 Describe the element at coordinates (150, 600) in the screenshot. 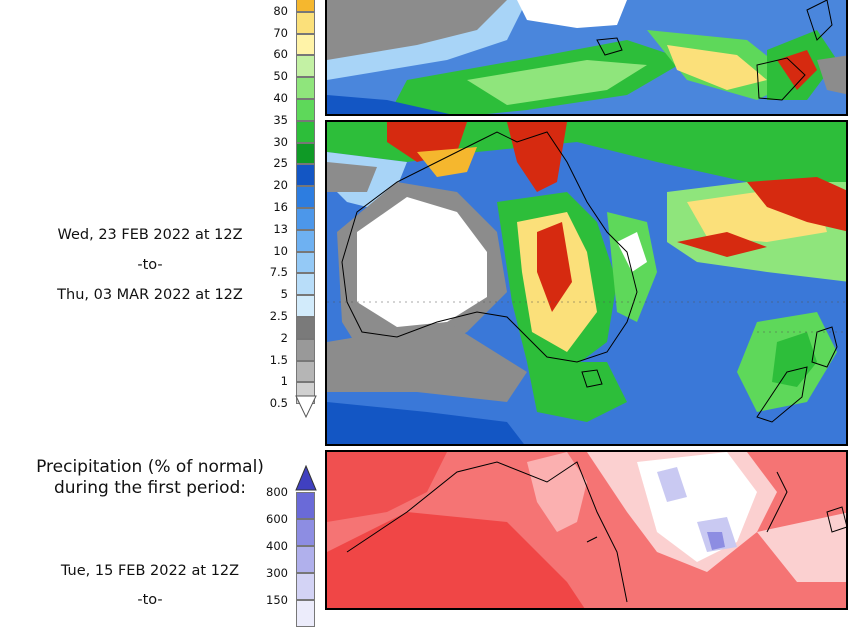

I see `first-period-to-label: -to-` at that location.